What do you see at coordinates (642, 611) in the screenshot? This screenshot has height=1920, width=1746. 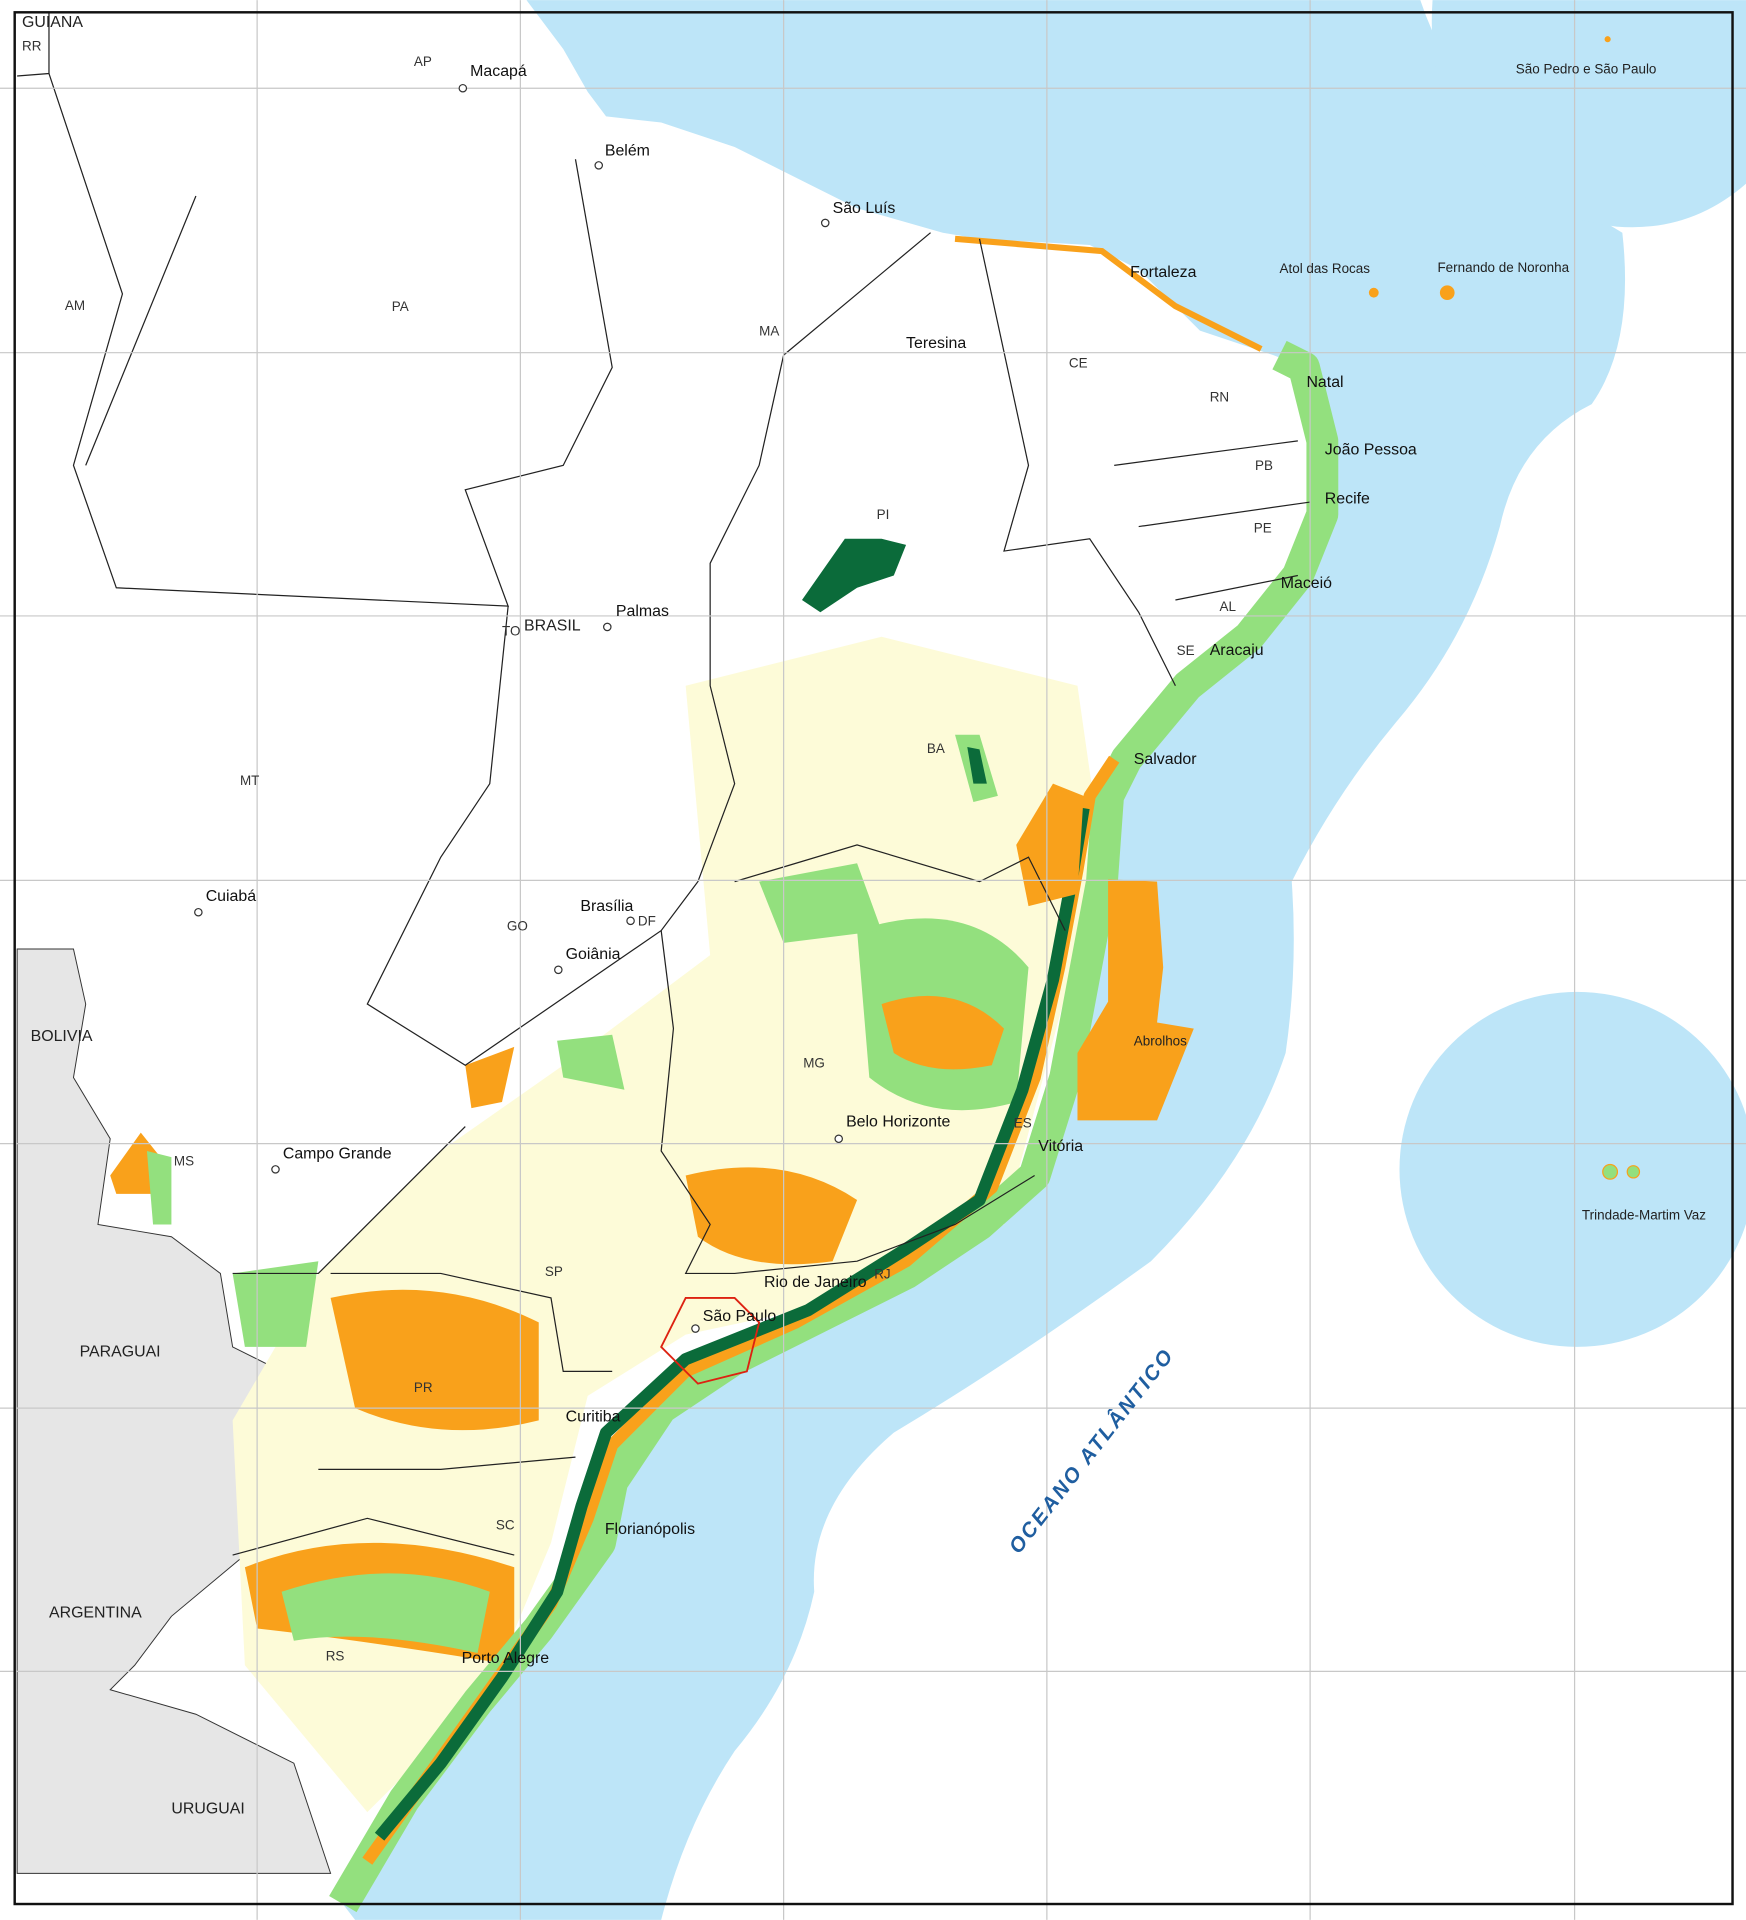 I see `city-label: Palmas` at bounding box center [642, 611].